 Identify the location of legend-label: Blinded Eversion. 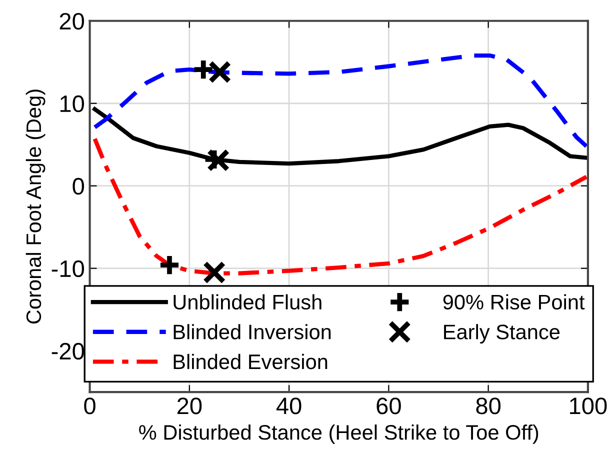
(251, 362).